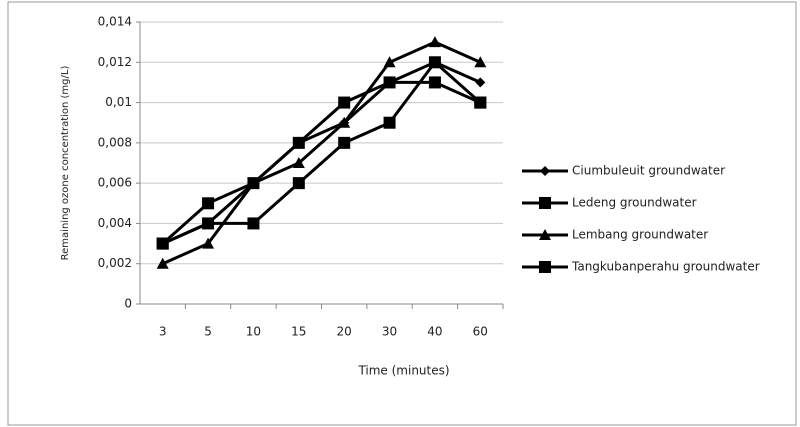 The image size is (800, 427). I want to click on y-tick-label: 0, so click(128, 304).